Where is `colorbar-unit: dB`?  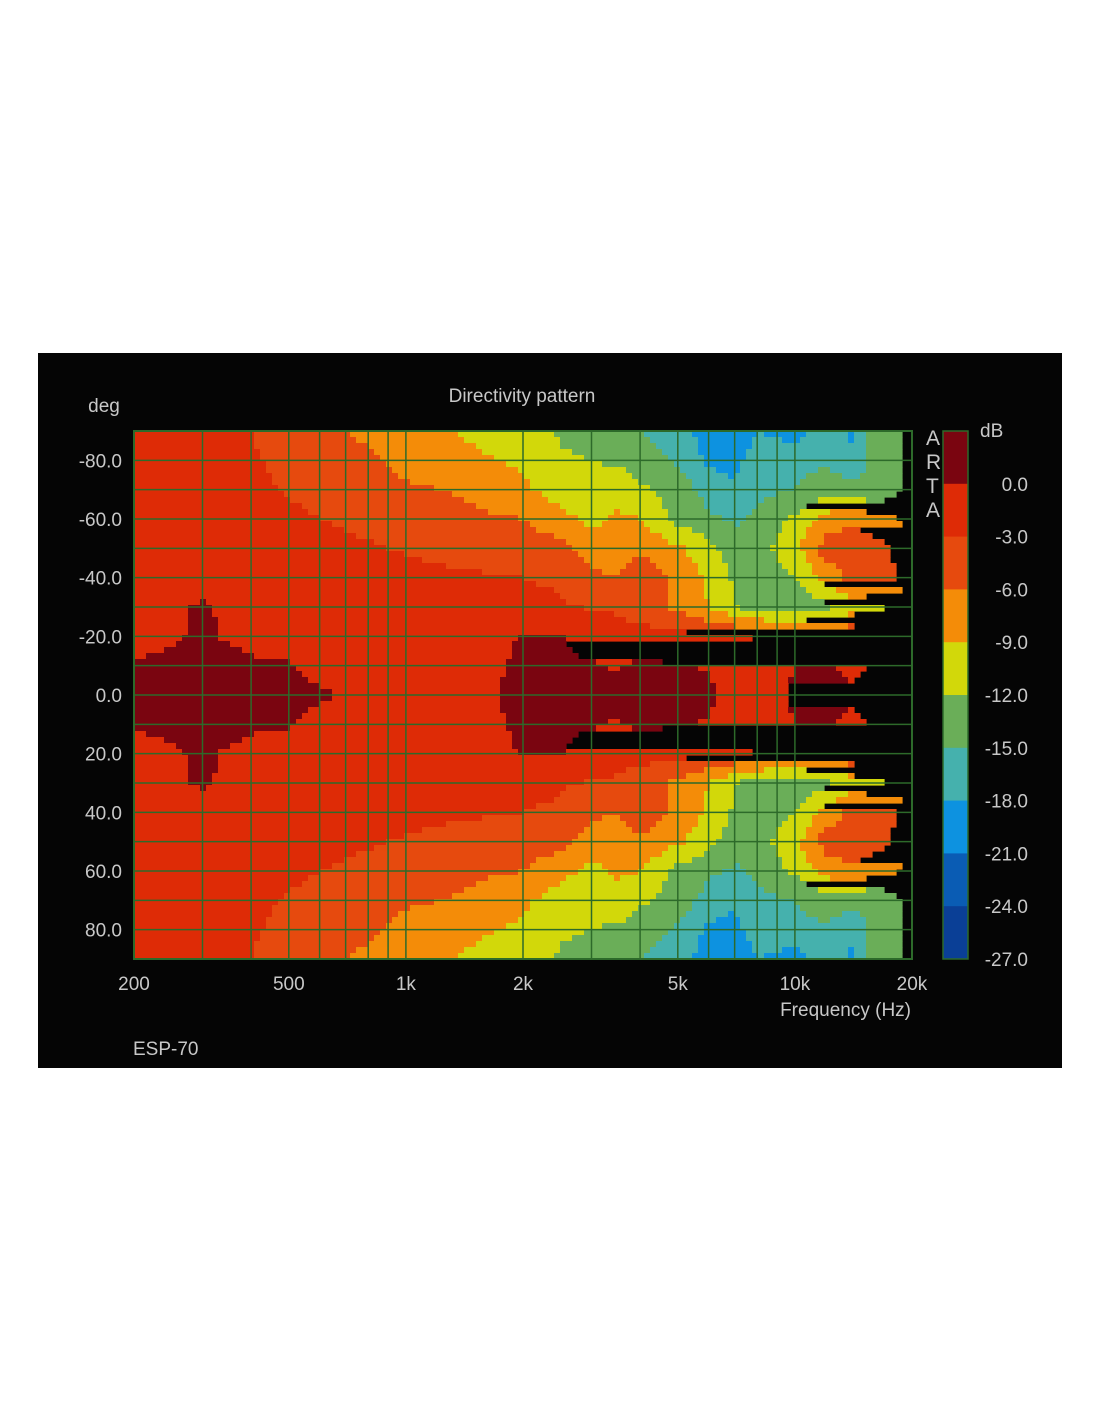 colorbar-unit: dB is located at coordinates (991, 431).